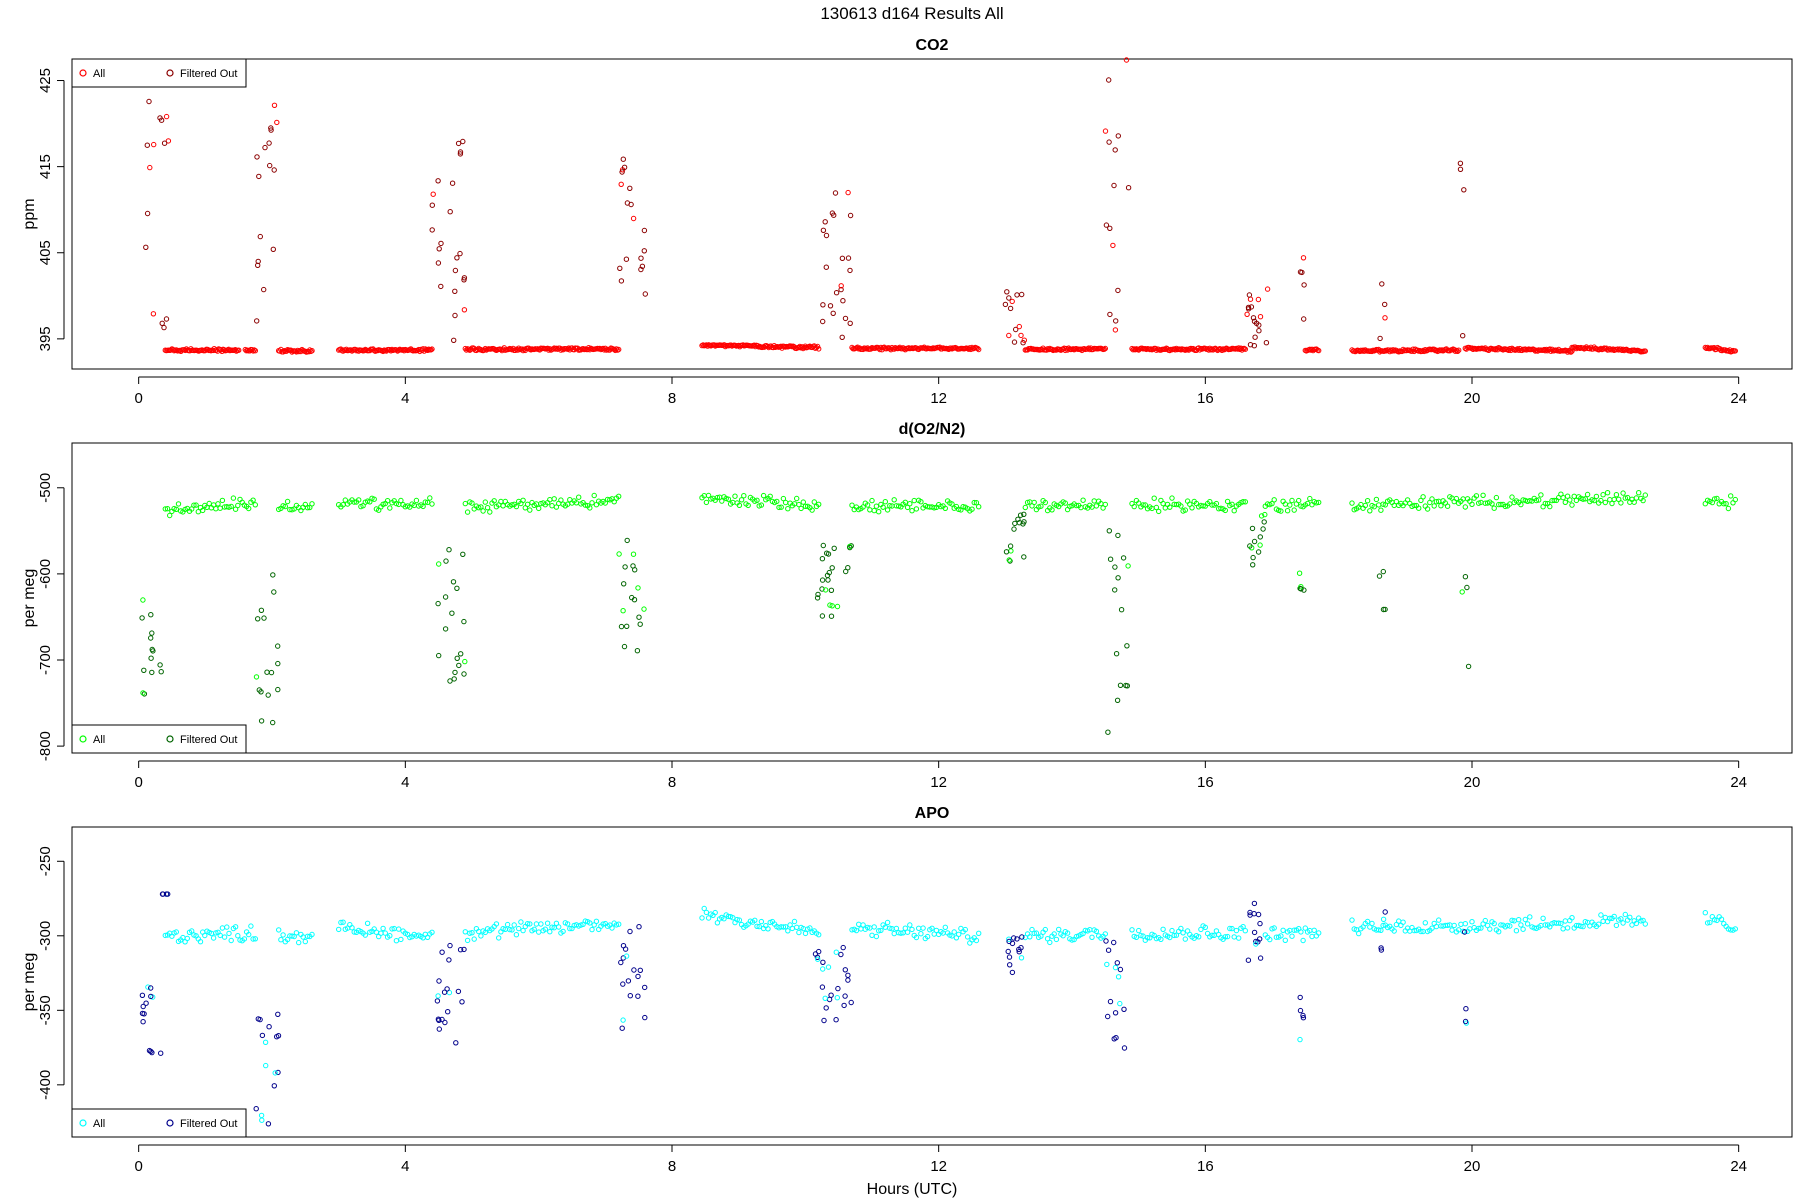 The width and height of the screenshot is (1800, 1200). I want to click on x-tick-label: 24, so click(1738, 1166).